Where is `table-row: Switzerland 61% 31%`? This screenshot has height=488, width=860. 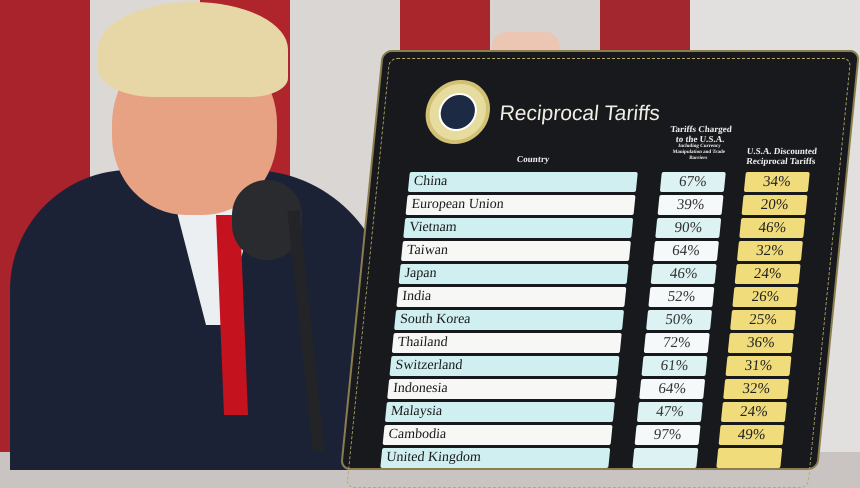
table-row: Switzerland 61% 31% is located at coordinates (610, 366).